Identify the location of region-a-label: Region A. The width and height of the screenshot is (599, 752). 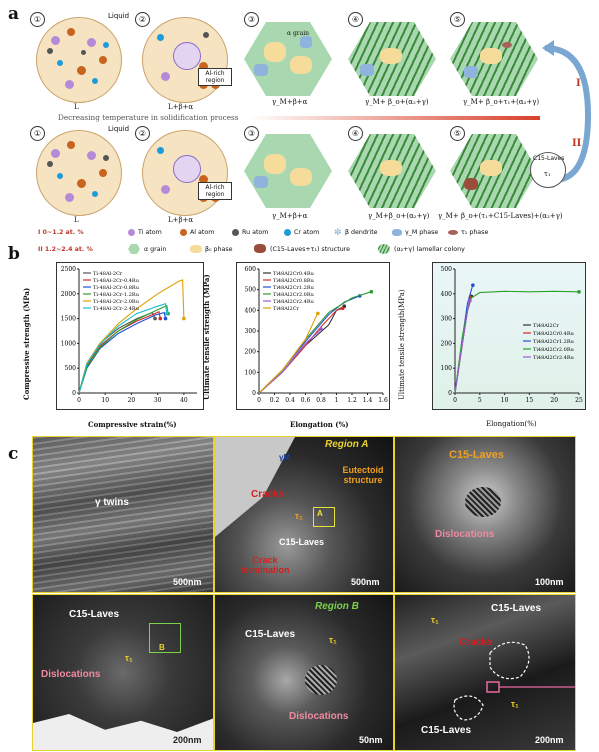
(347, 444).